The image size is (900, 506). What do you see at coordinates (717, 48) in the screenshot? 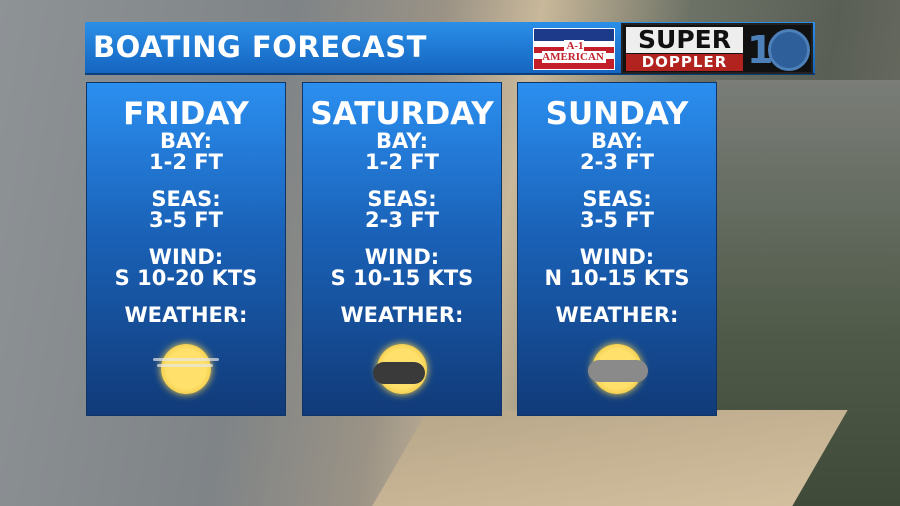
I see `station-logo: SUPER DOPPLER 1` at bounding box center [717, 48].